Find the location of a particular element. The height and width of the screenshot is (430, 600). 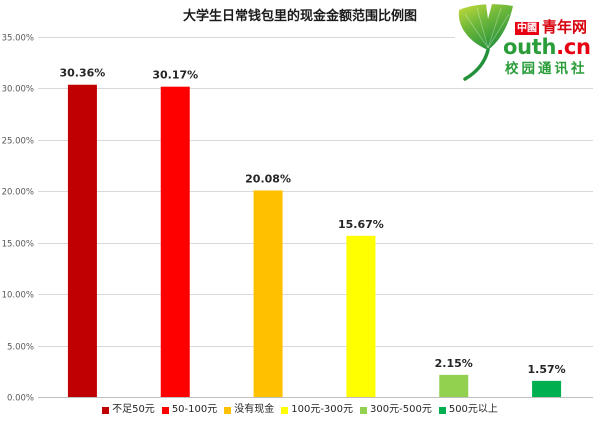

legend-item: 50-100元 is located at coordinates (189, 410).